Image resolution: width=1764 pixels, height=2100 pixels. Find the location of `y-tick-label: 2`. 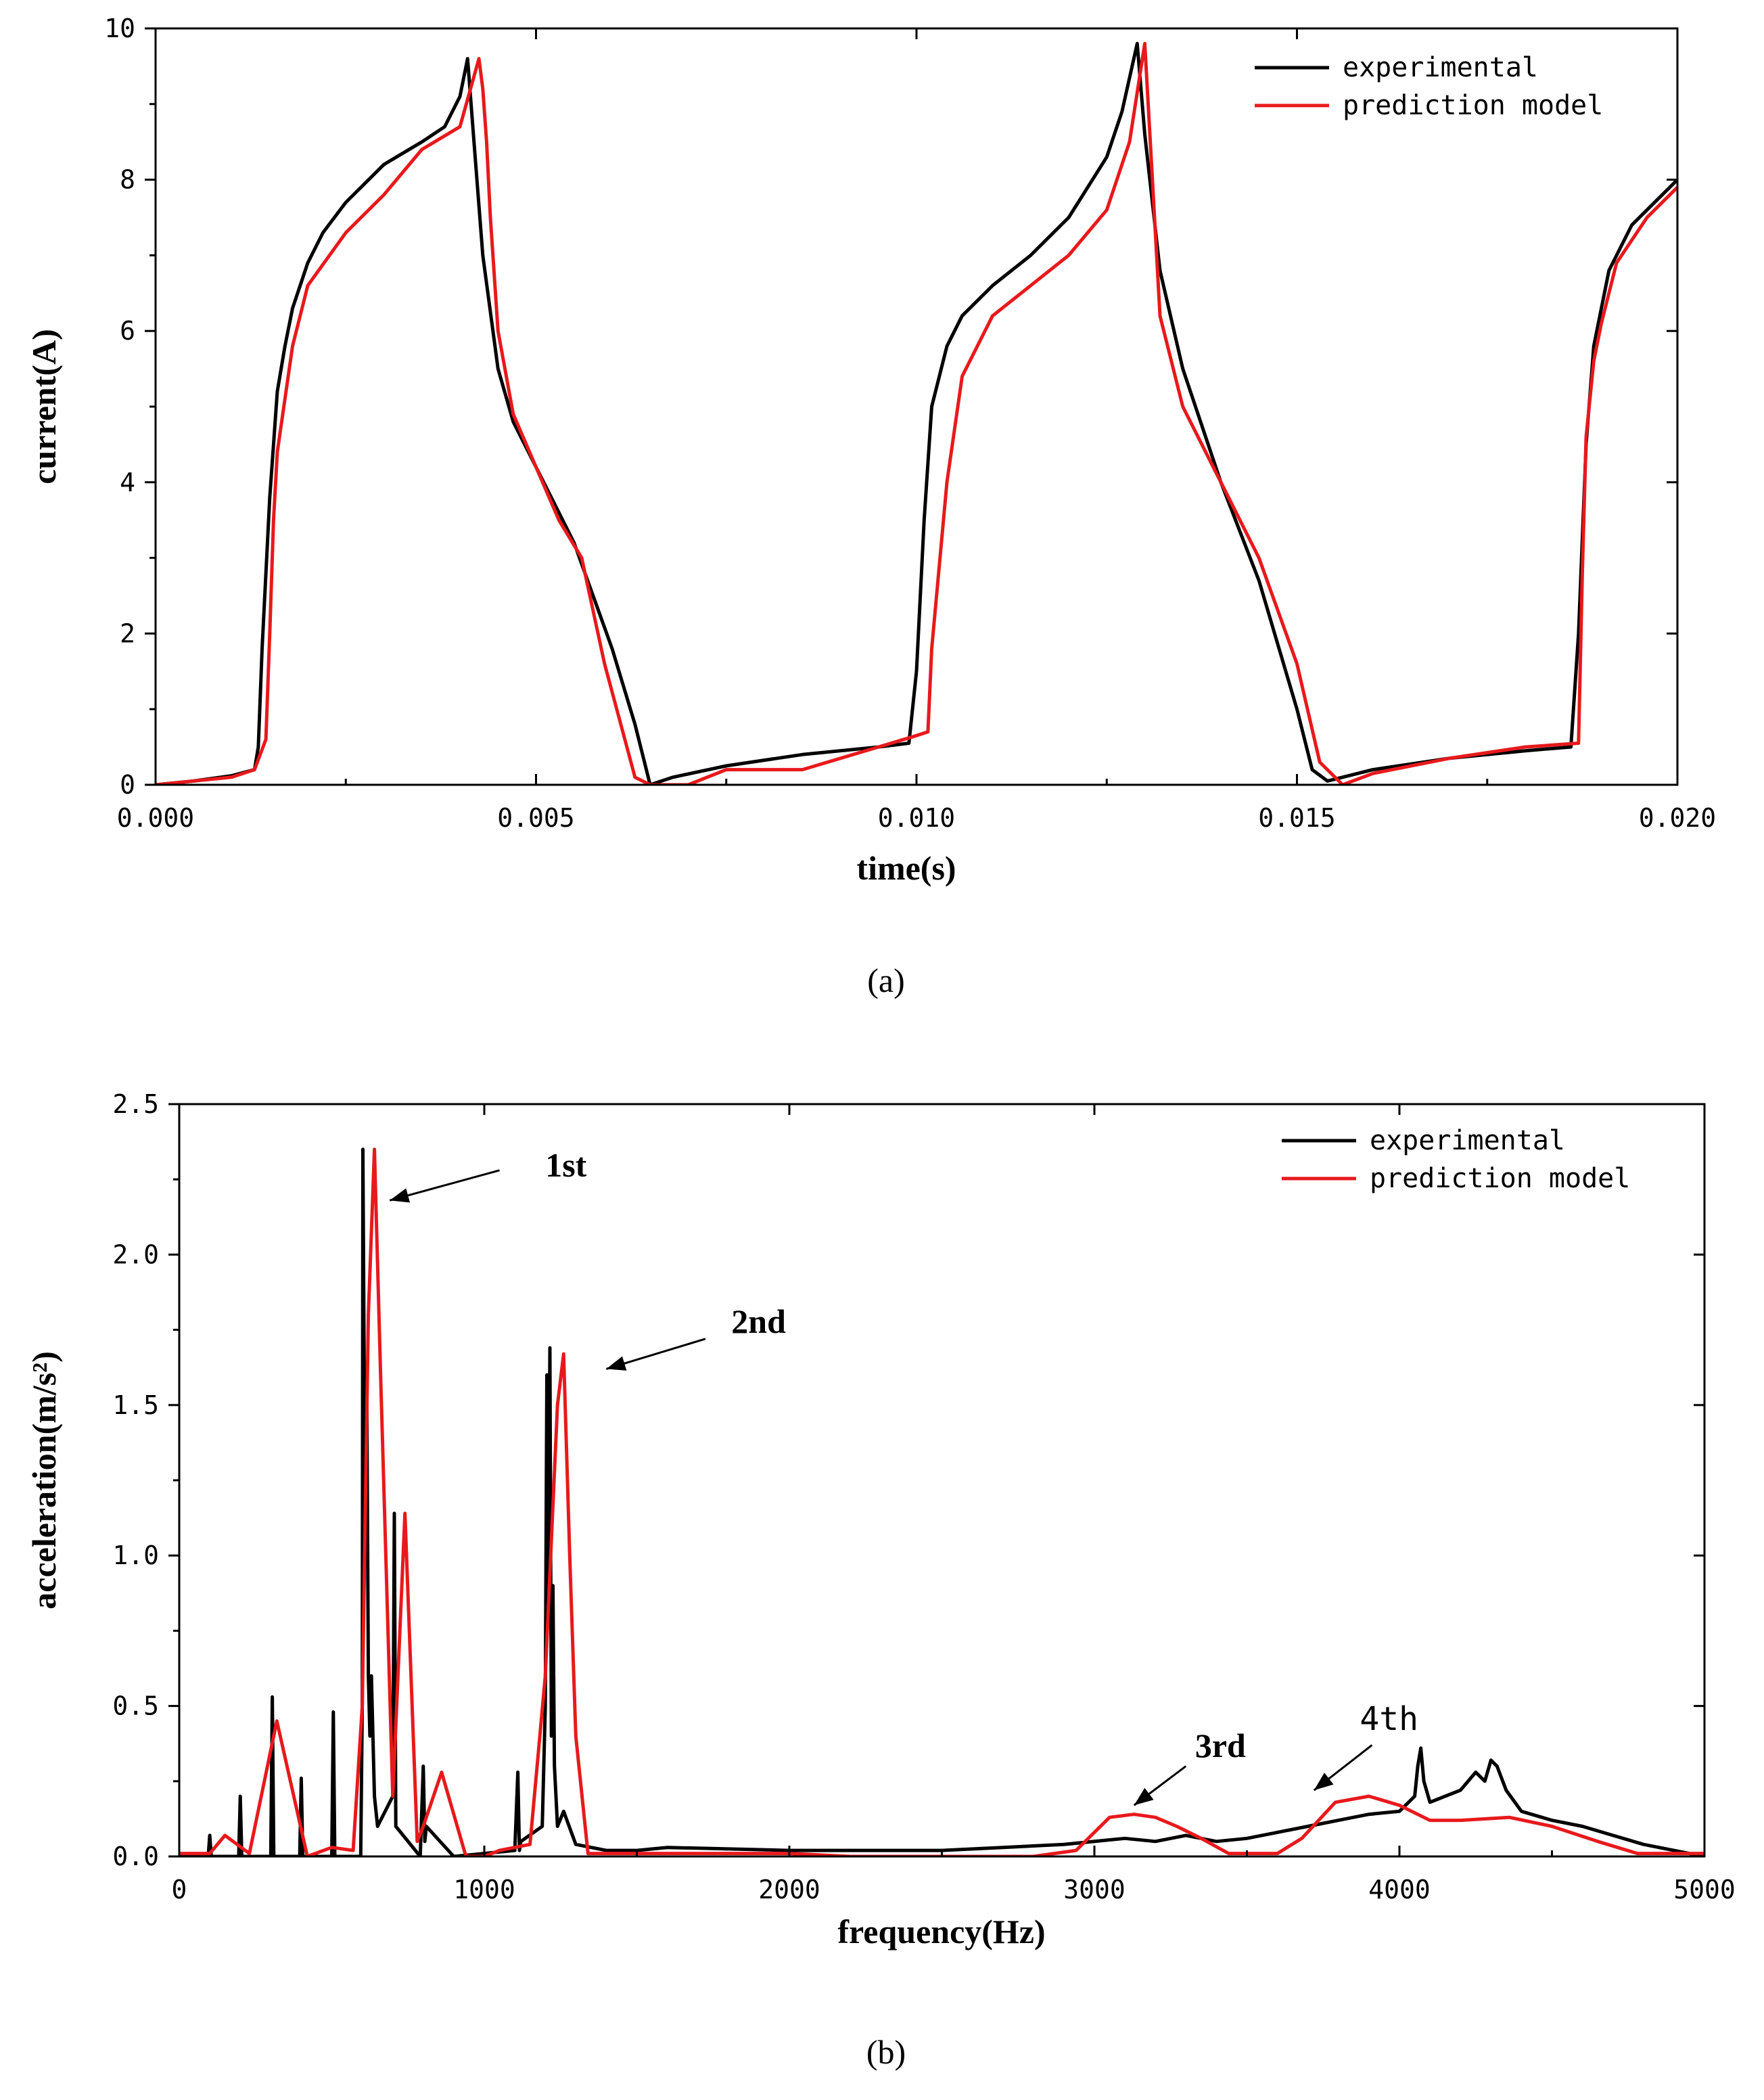

y-tick-label: 2 is located at coordinates (127, 633).